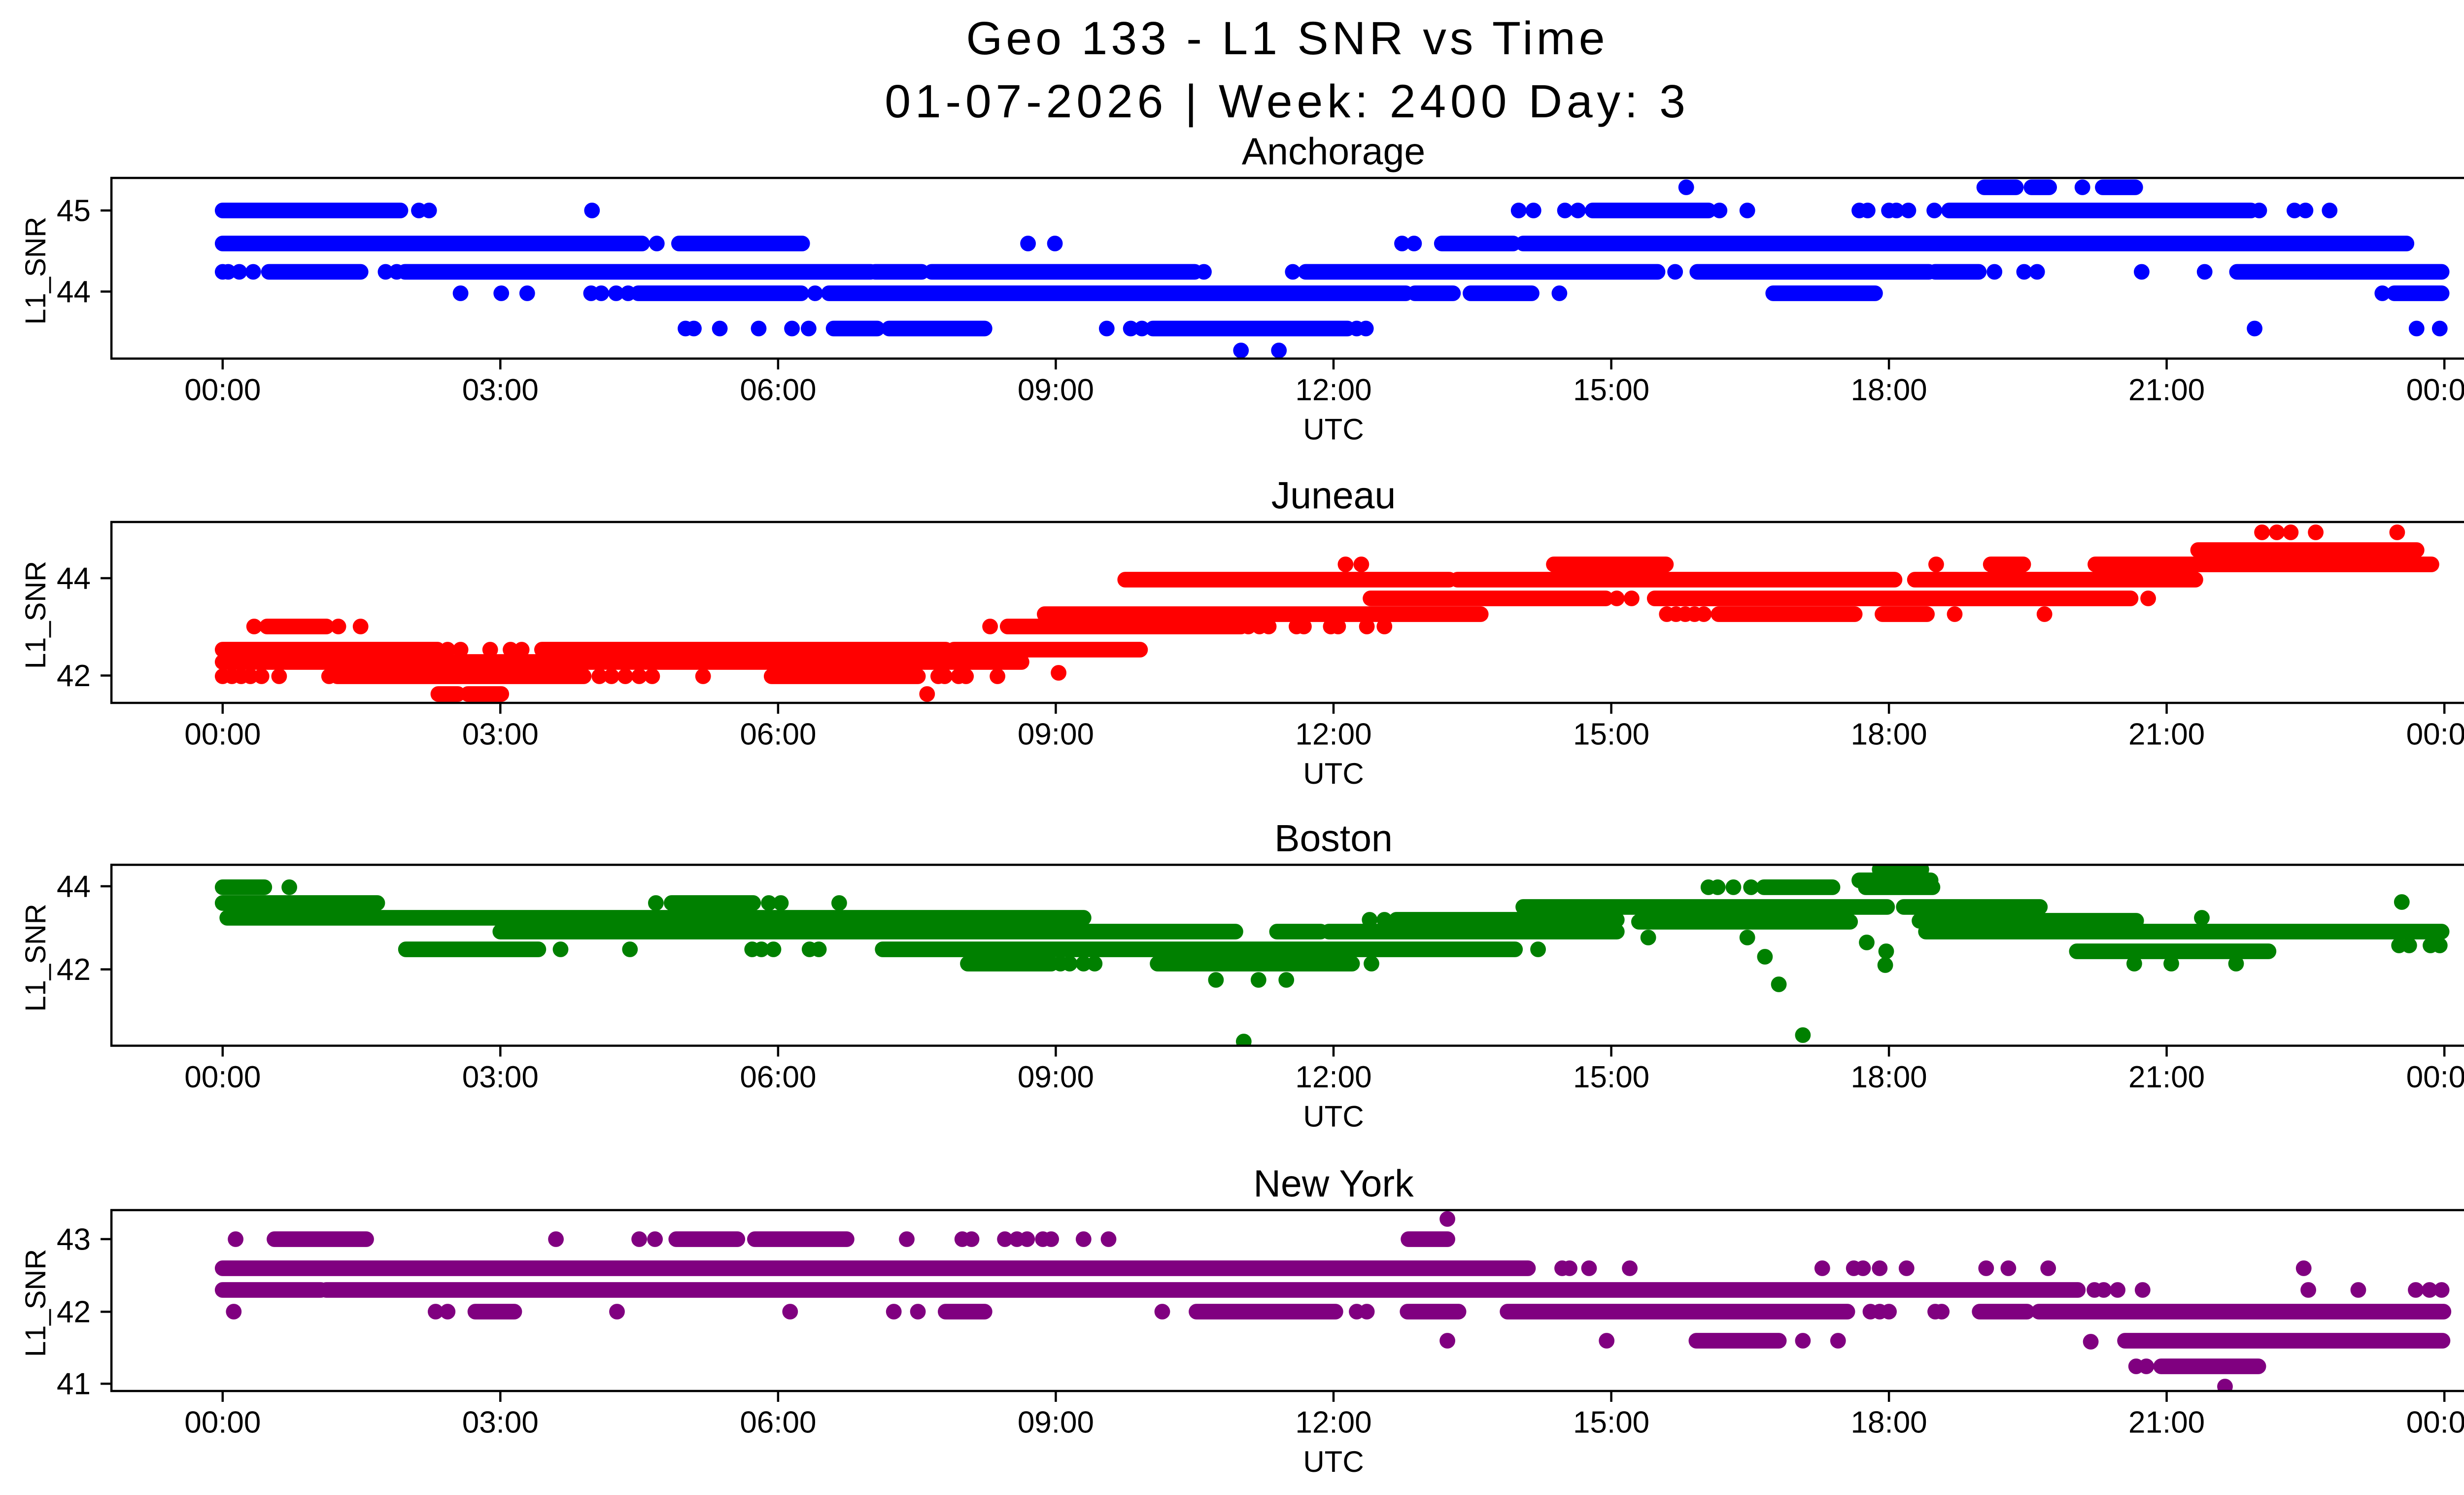 Image resolution: width=2464 pixels, height=1495 pixels. Describe the element at coordinates (74, 1239) in the screenshot. I see `svg-text: 43` at that location.